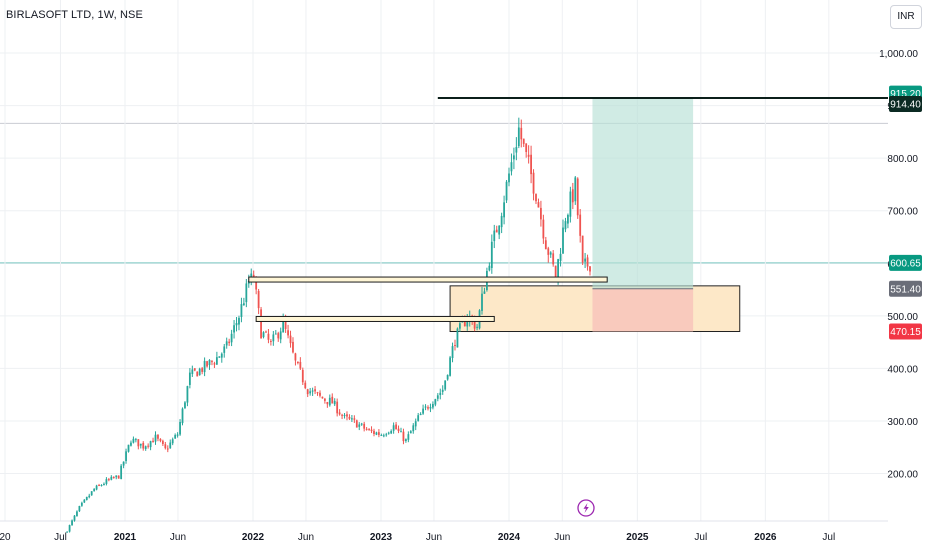 The height and width of the screenshot is (555, 932). What do you see at coordinates (643, 310) in the screenshot?
I see `stop-zone` at bounding box center [643, 310].